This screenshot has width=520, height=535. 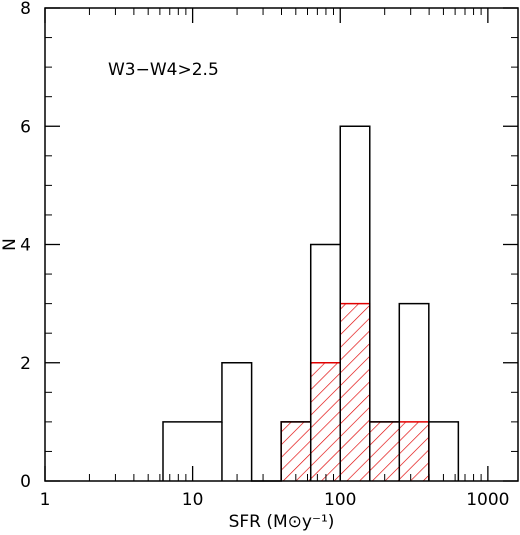 I want to click on x-tick-label: 1000, so click(x=487, y=500).